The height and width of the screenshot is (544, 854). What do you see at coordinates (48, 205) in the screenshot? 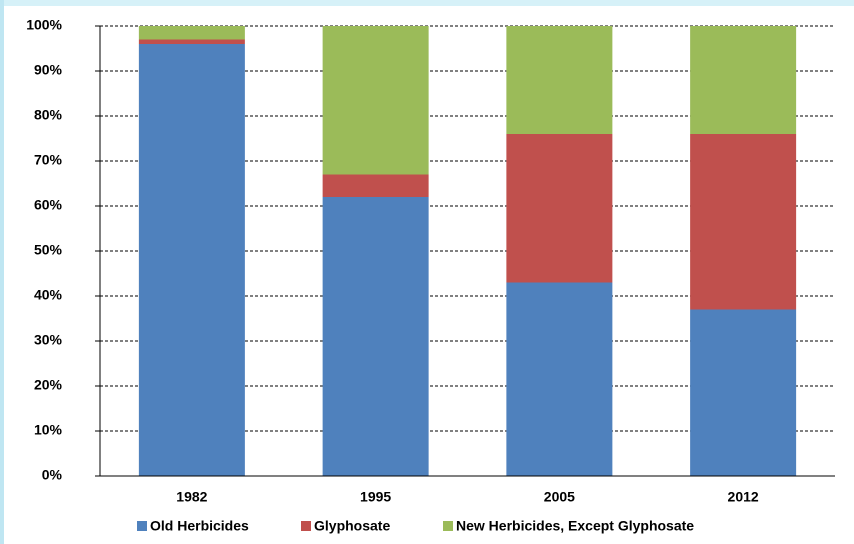
I see `y-tick-label: 60%` at bounding box center [48, 205].